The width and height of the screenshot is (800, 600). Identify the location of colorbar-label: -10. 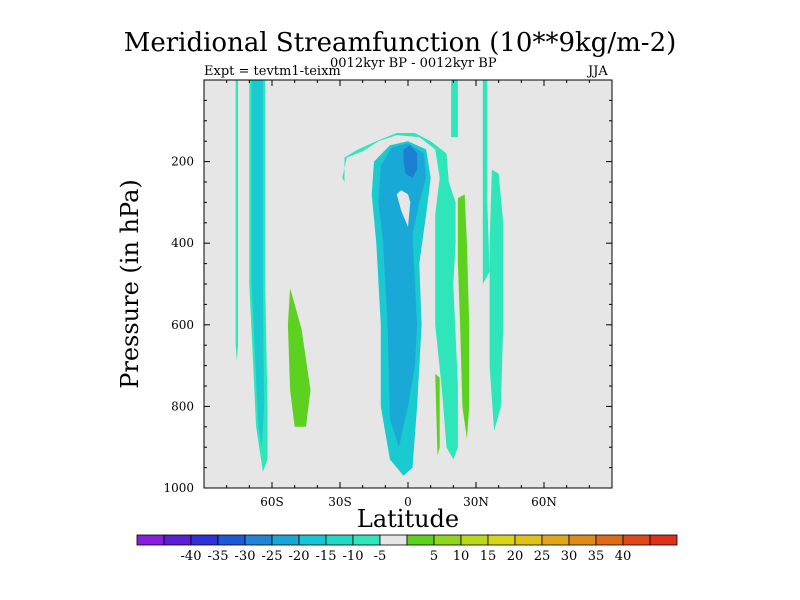
(353, 556).